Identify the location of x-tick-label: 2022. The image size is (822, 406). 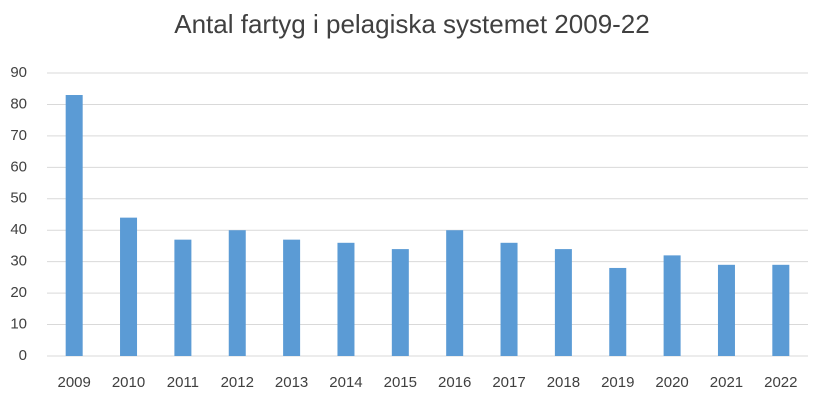
(780, 382).